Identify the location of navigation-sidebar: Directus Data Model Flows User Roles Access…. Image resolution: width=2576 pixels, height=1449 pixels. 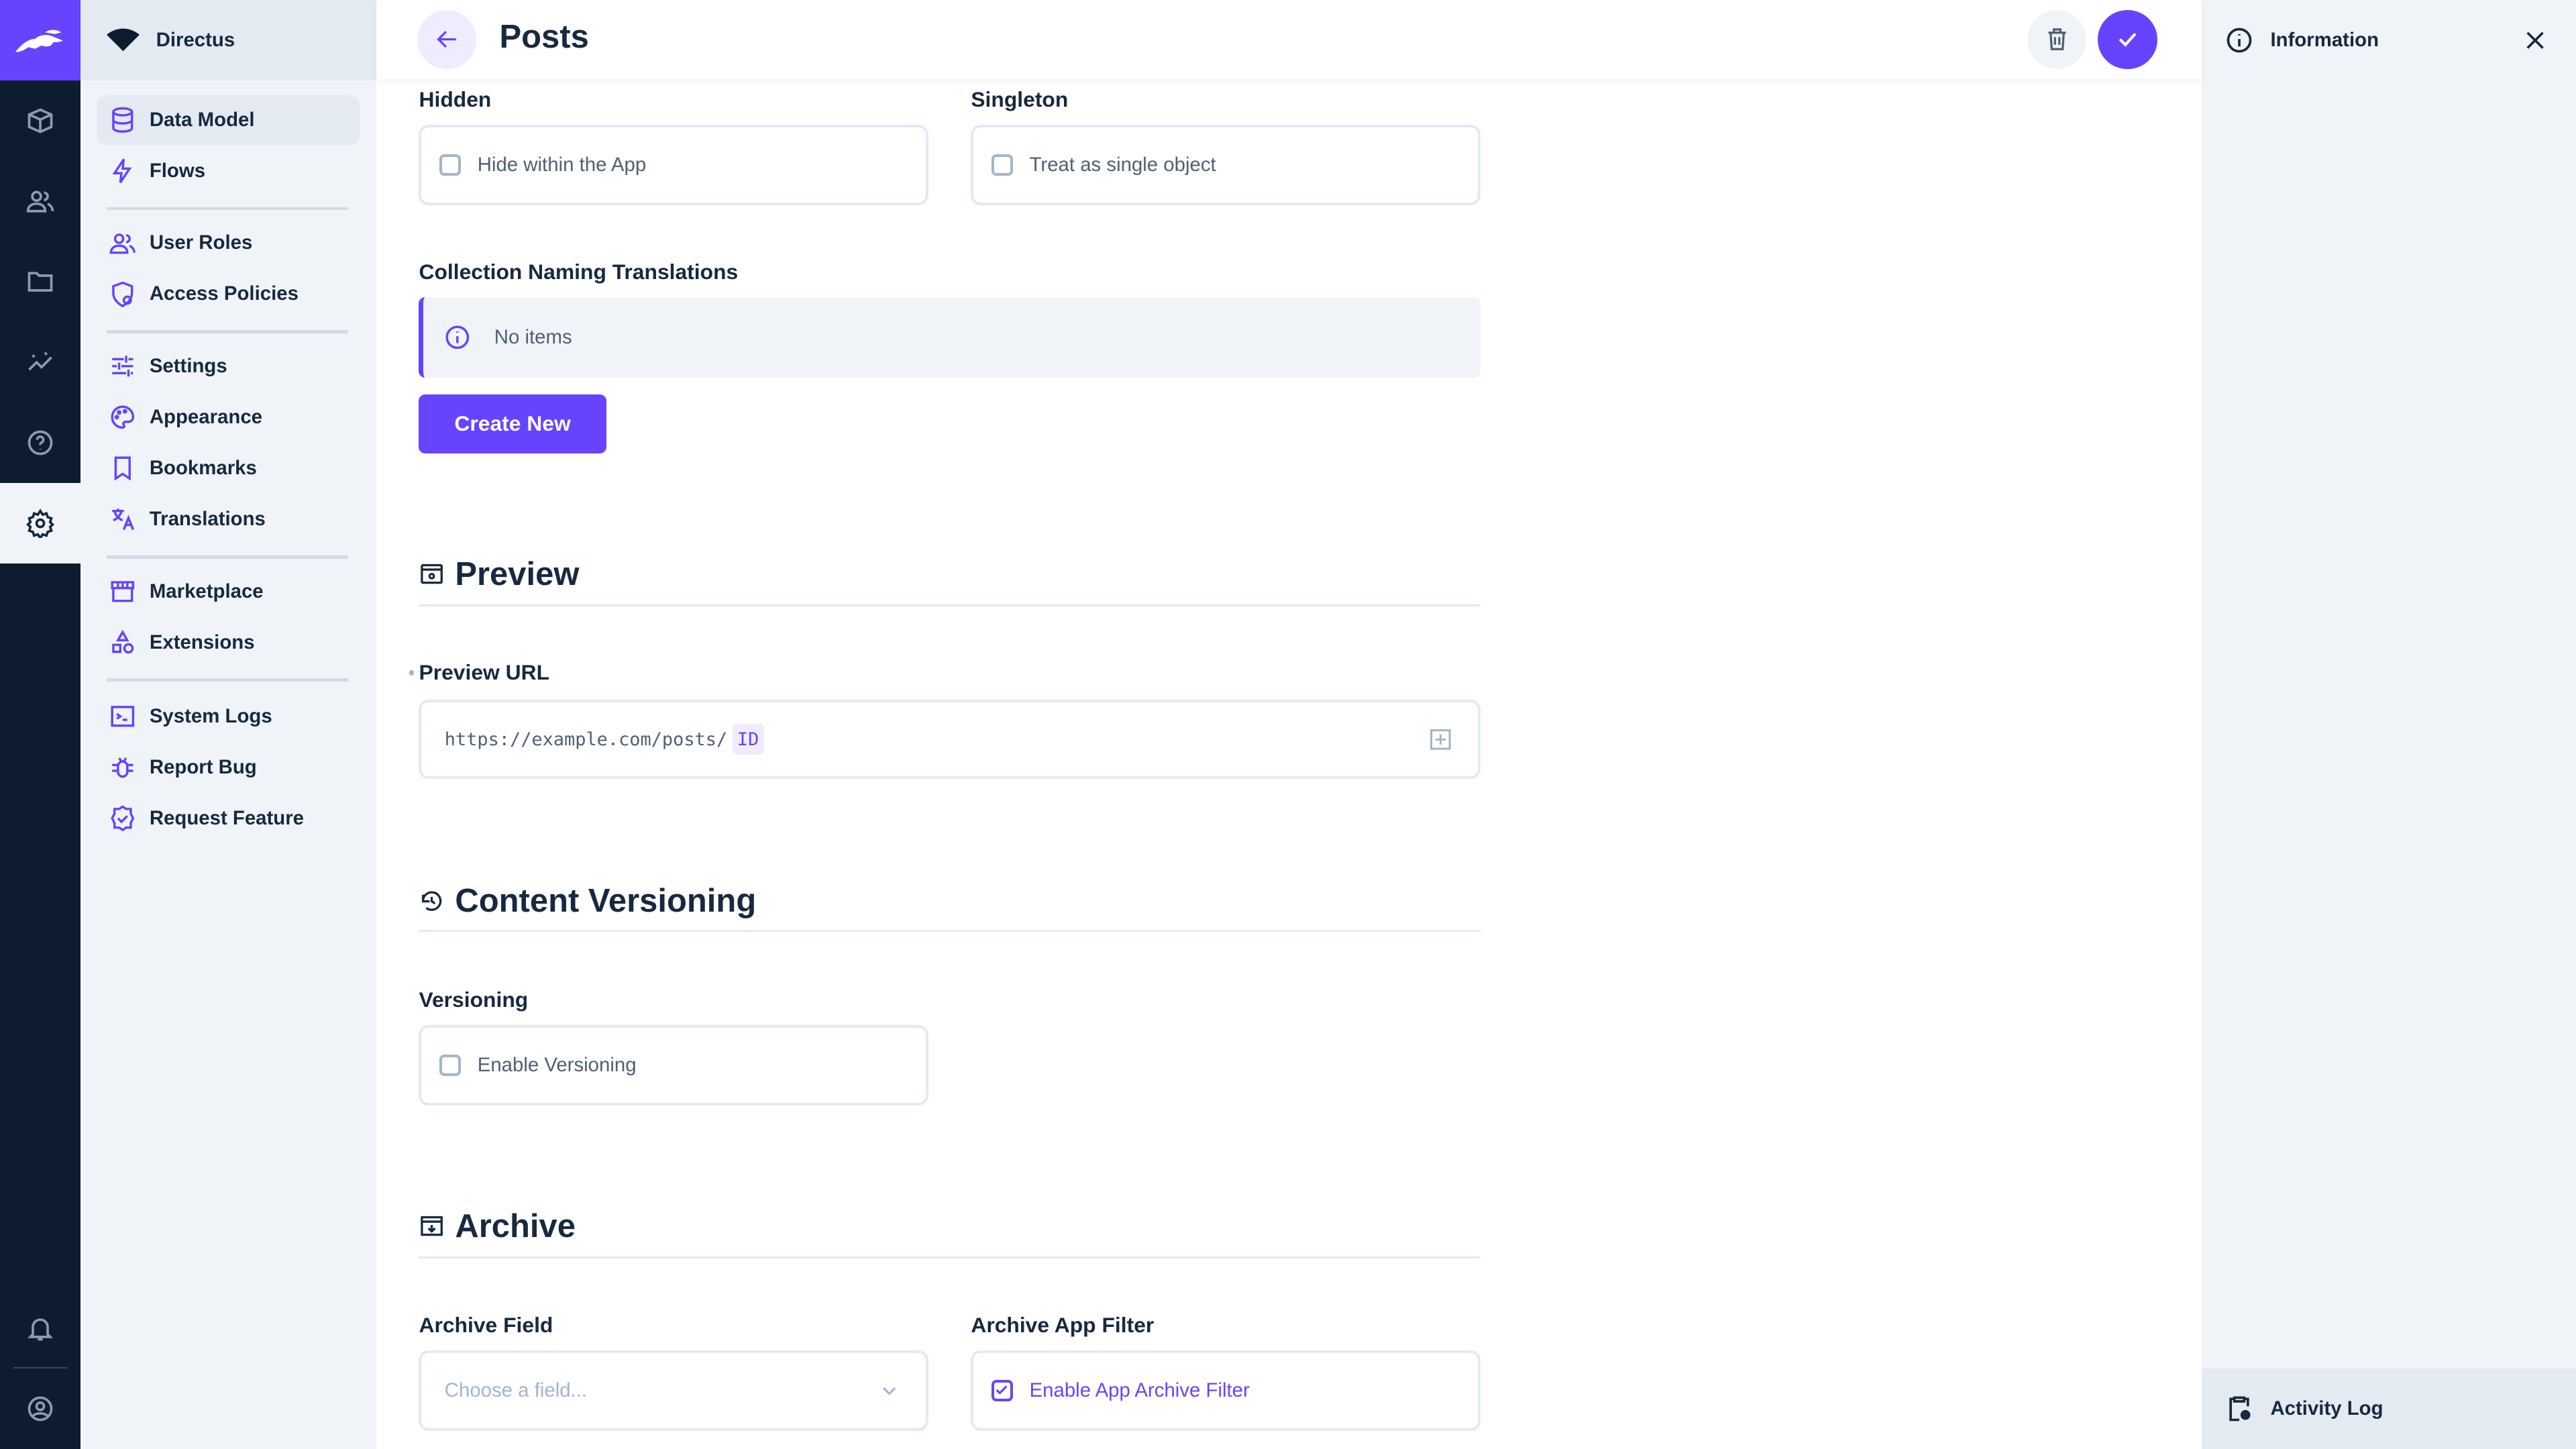
(228, 724).